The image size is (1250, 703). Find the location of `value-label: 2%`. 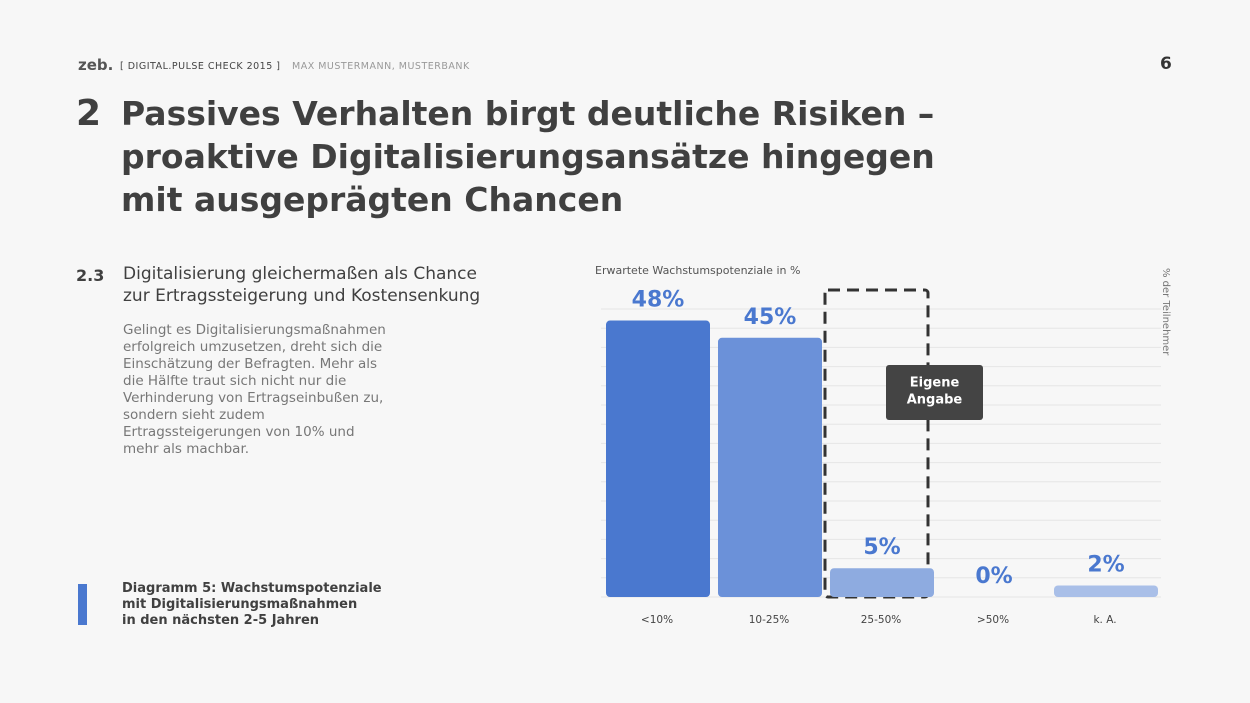

value-label: 2% is located at coordinates (1105, 564).